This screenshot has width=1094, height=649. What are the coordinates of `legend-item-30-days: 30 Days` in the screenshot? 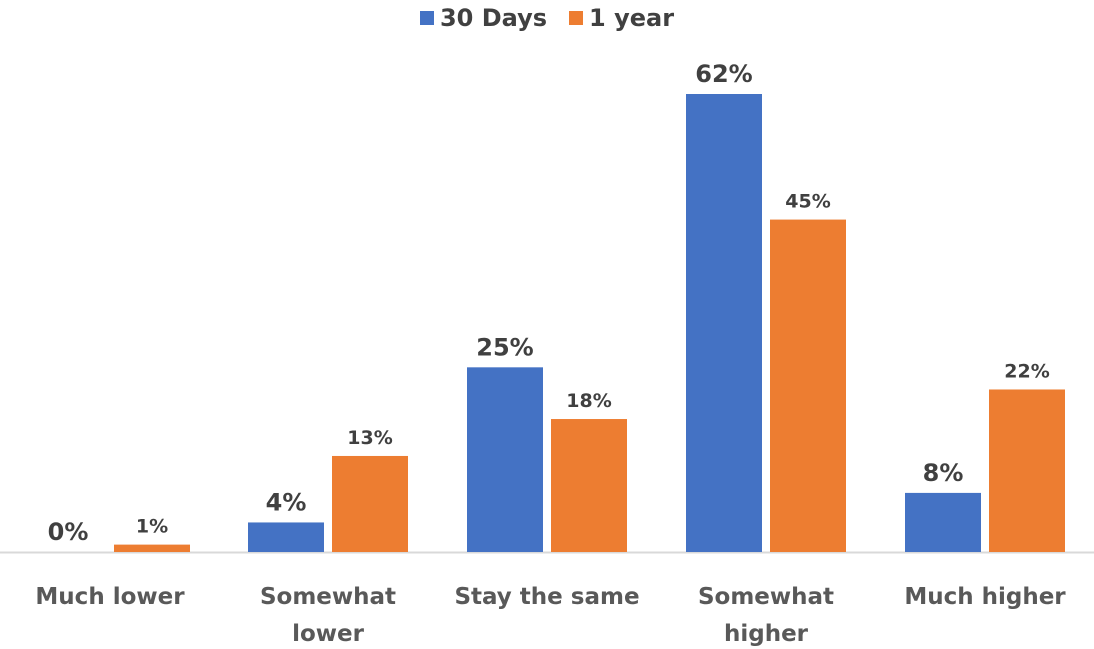 It's located at (483, 18).